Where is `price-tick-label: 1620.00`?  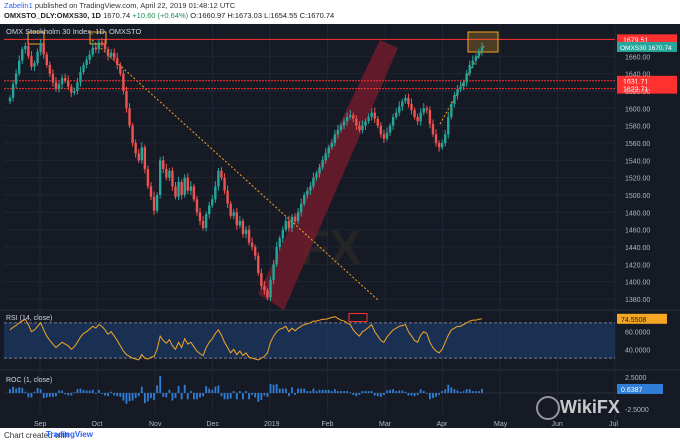
price-tick-label: 1620.00 is located at coordinates (637, 92).